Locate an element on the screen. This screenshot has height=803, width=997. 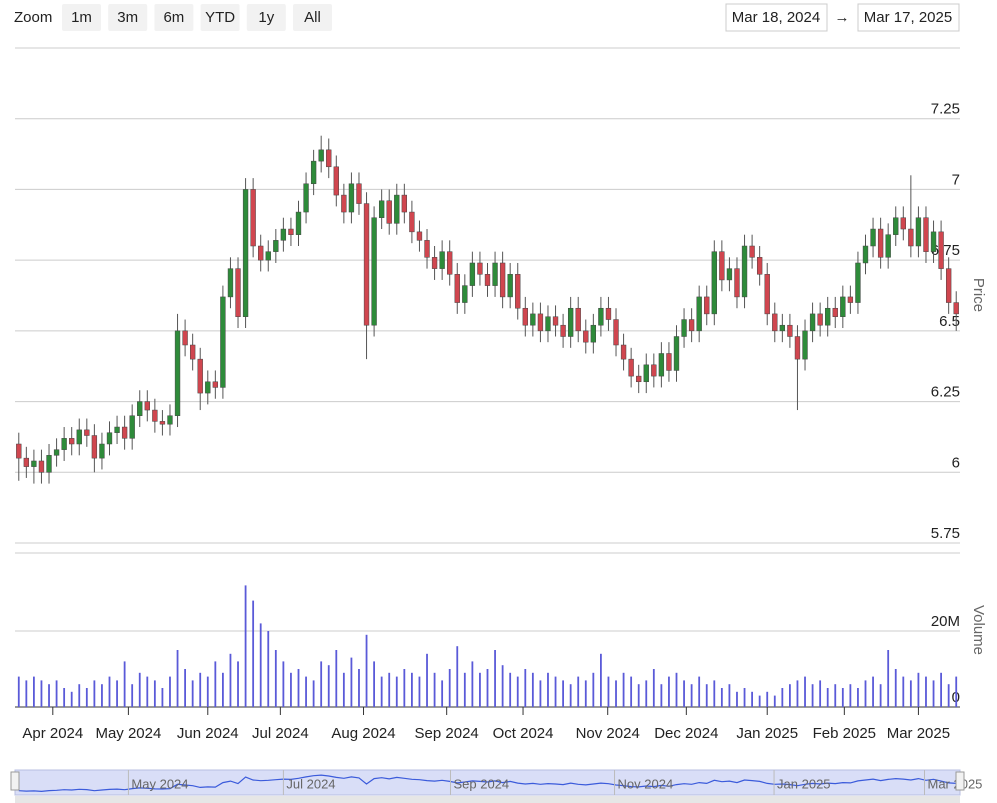
date-from: Mar 18, 2024 is located at coordinates (776, 17).